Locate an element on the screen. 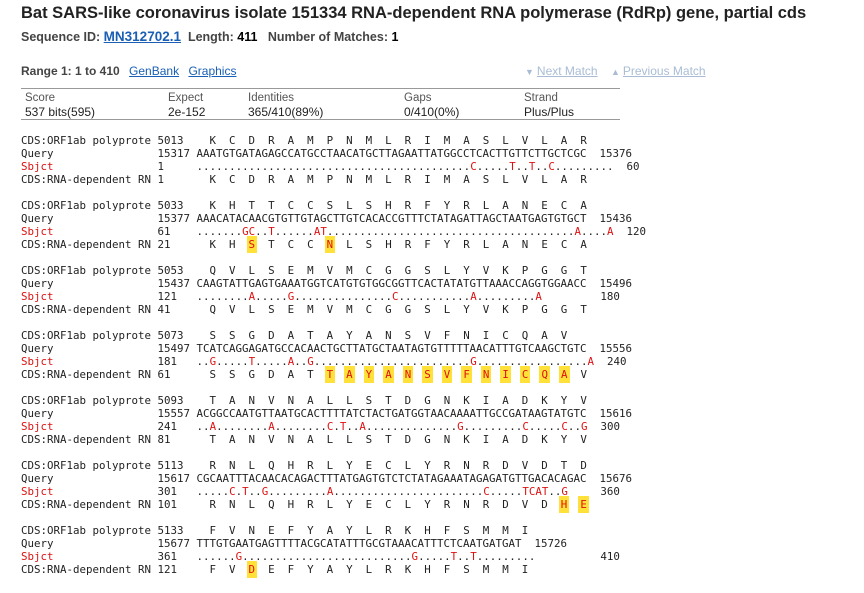  range-row: Range 1: 1 to 410 GenBank Graphics is located at coordinates (128, 71).